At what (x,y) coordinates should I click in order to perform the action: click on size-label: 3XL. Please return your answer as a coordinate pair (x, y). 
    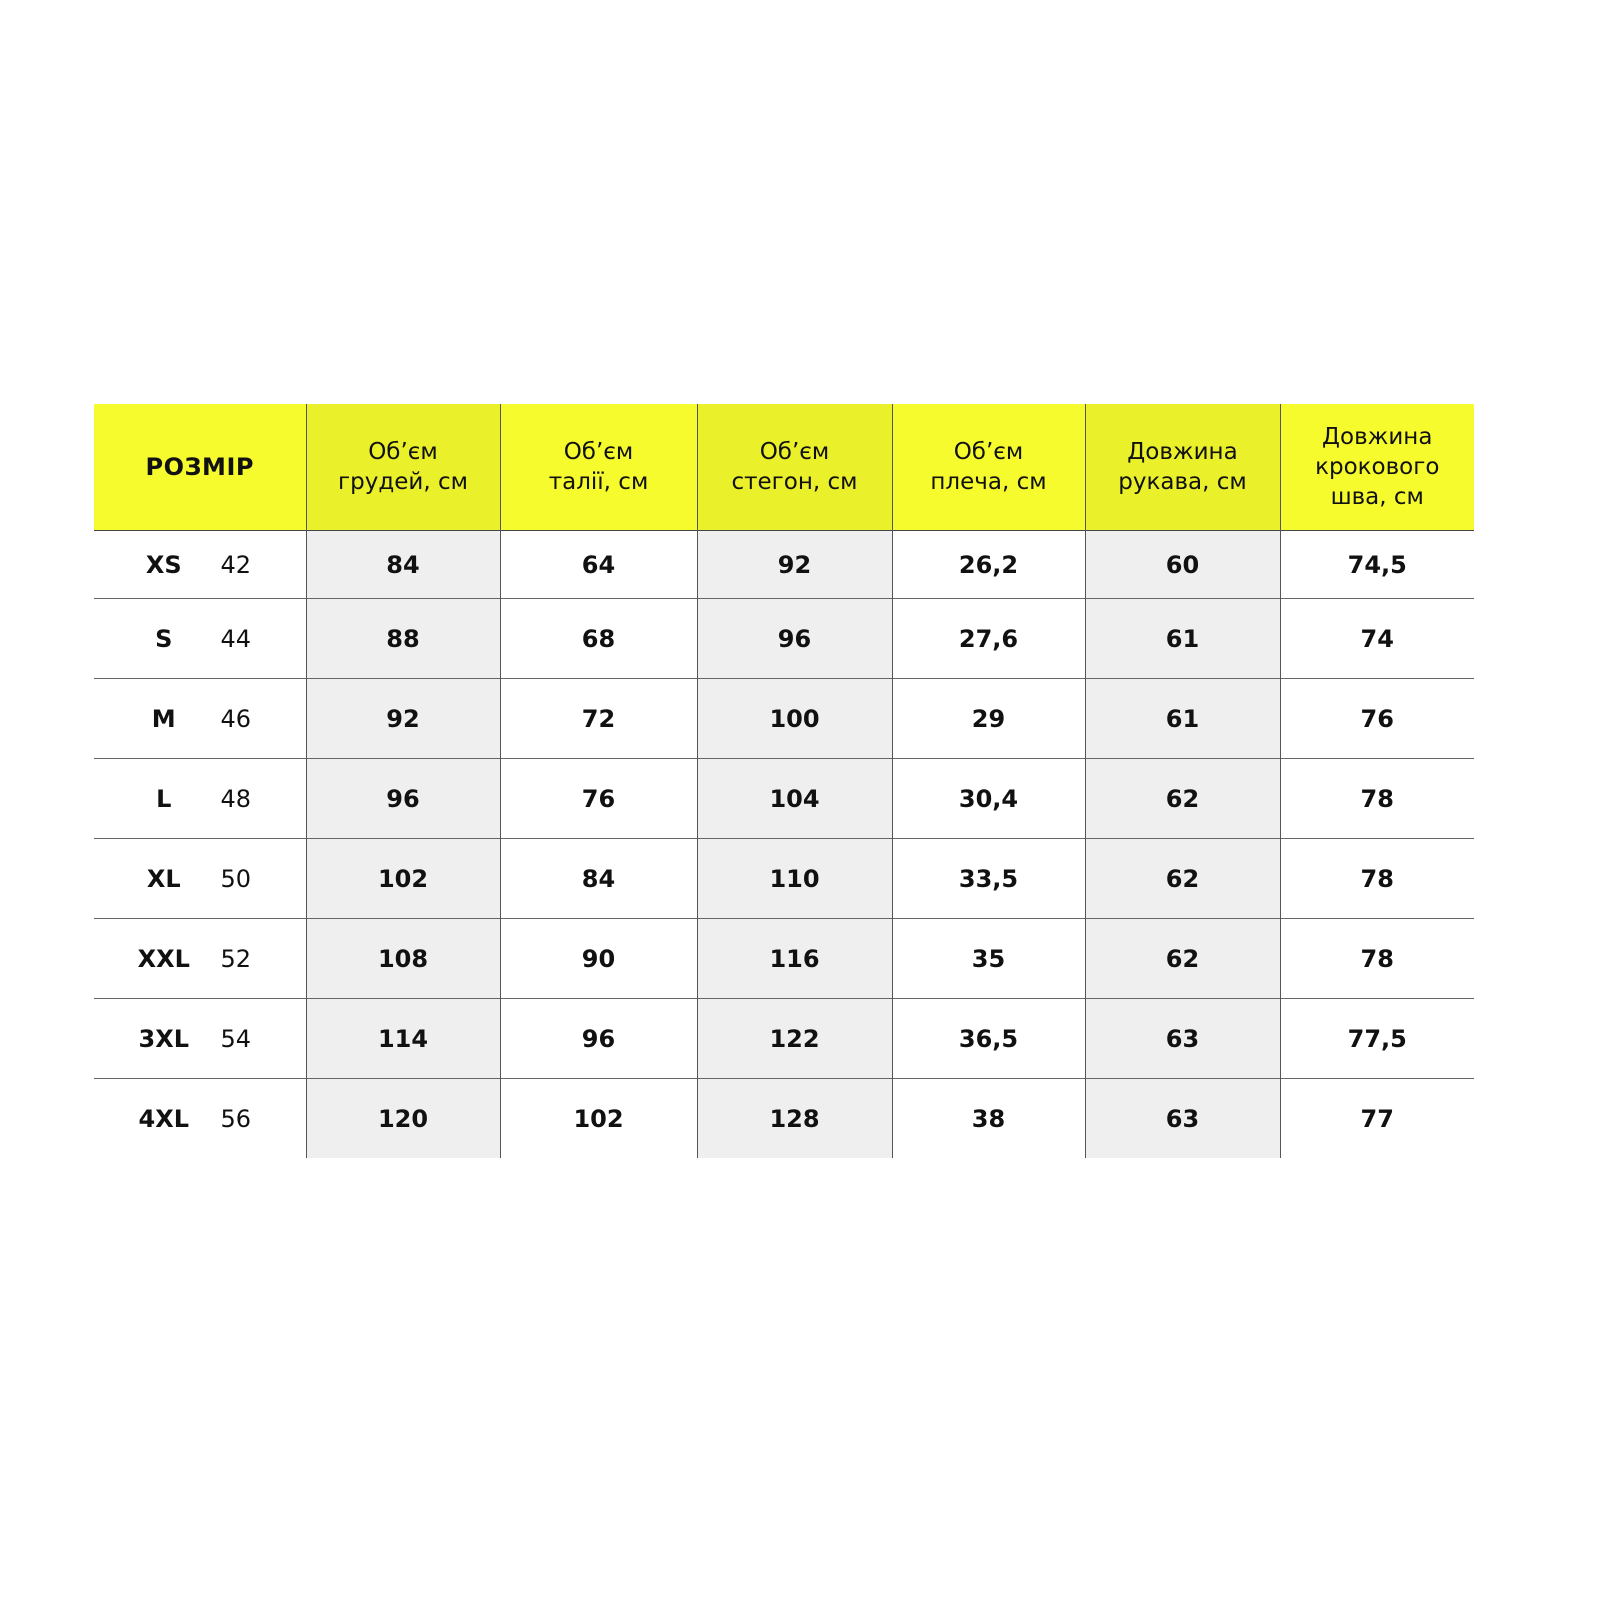
    Looking at the image, I should click on (164, 1038).